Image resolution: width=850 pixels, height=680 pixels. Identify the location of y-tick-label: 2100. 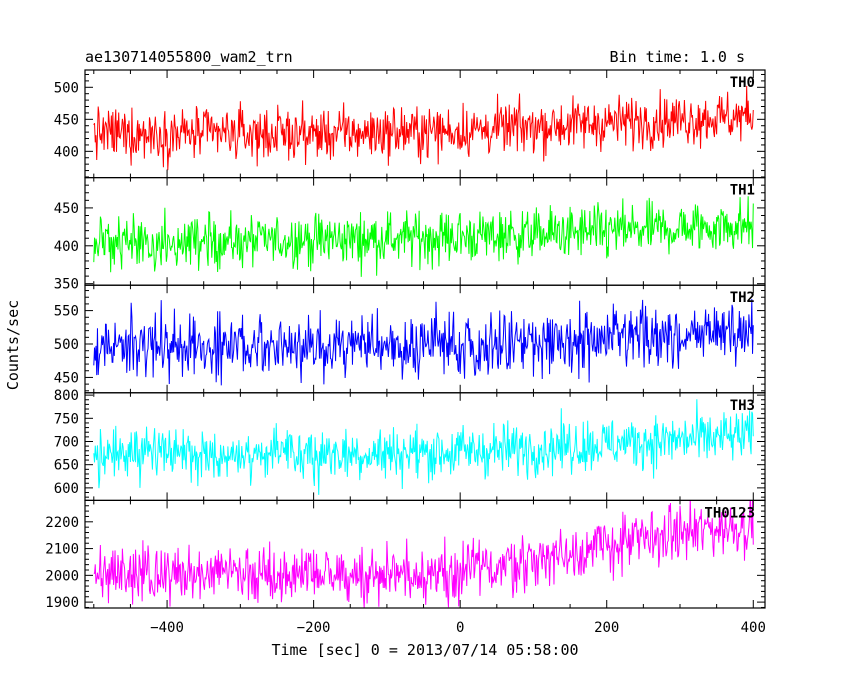
(62, 550).